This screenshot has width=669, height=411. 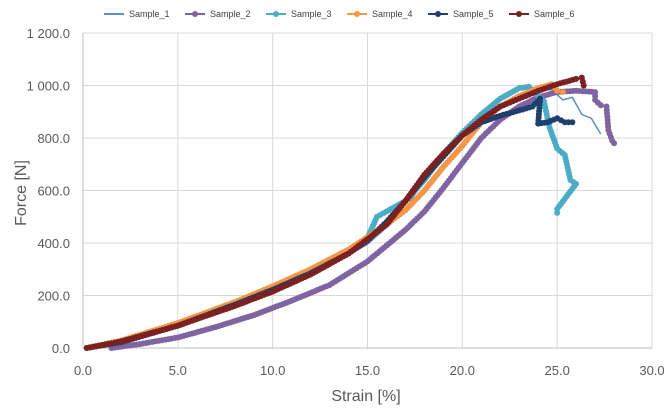 I want to click on x-tick-label: 0.0, so click(x=83, y=370).